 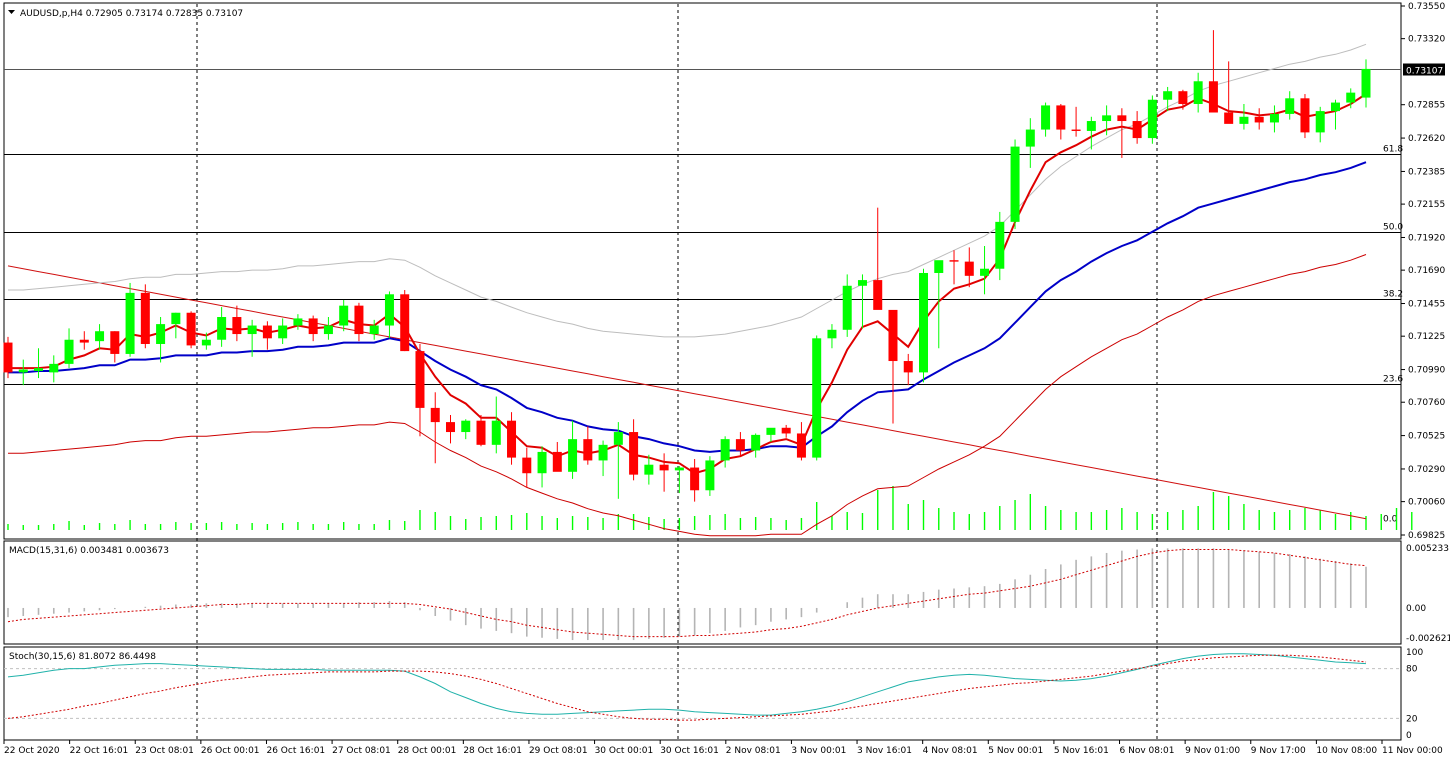 I want to click on time-tick-label: 28 Oct 00:01, so click(x=427, y=751).